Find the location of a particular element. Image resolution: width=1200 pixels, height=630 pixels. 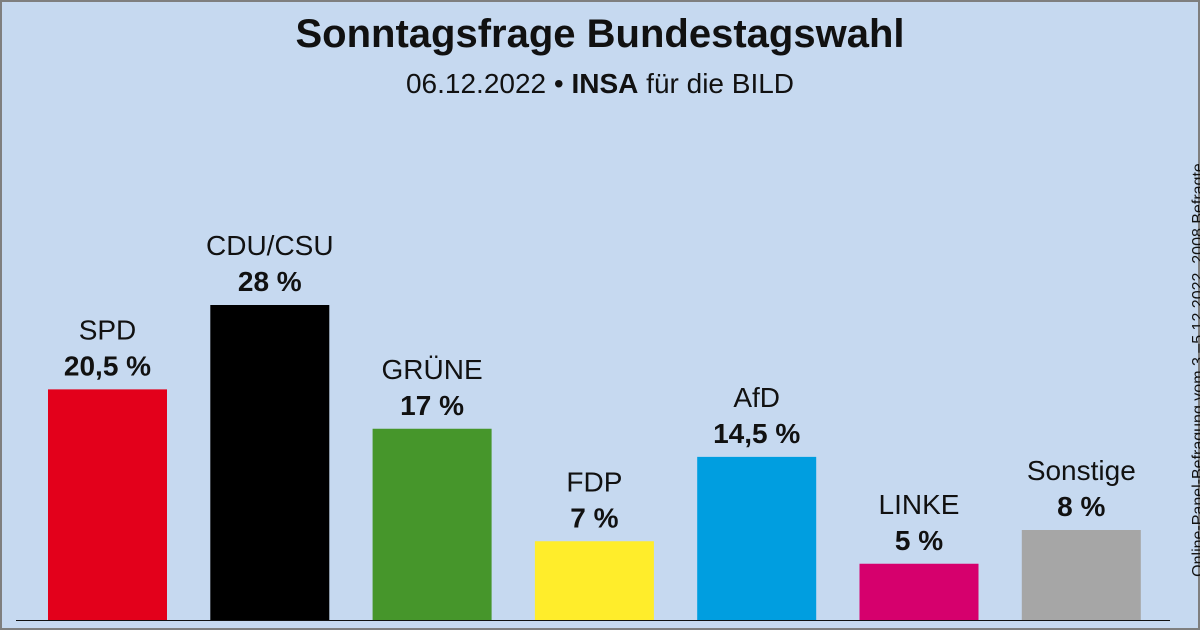

bar-afd is located at coordinates (757, 538).